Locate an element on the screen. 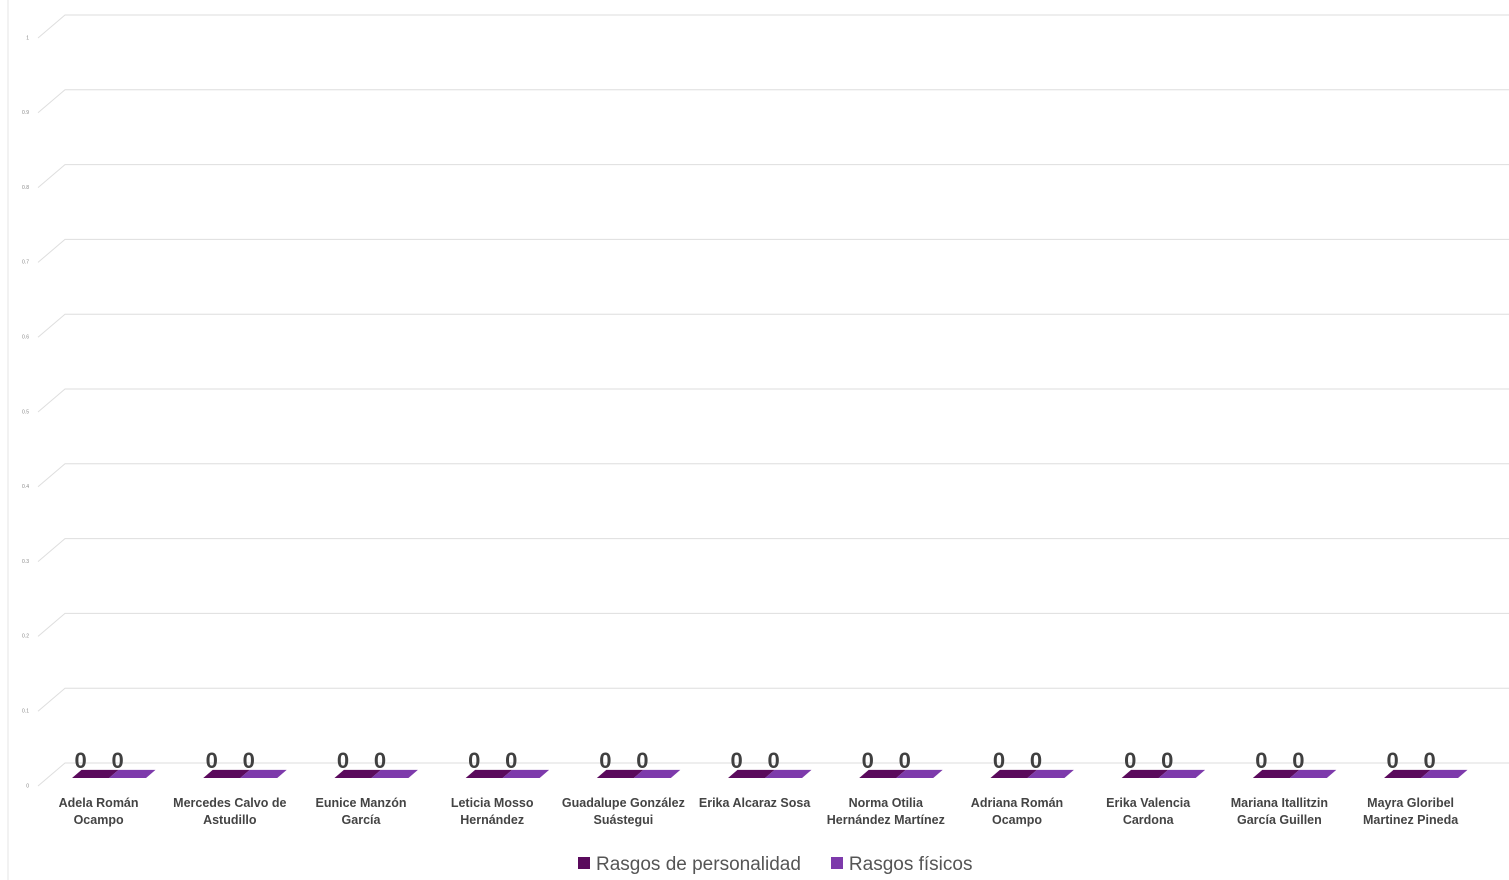  x-tick-label: Erika Alcaraz Sosa is located at coordinates (754, 803).